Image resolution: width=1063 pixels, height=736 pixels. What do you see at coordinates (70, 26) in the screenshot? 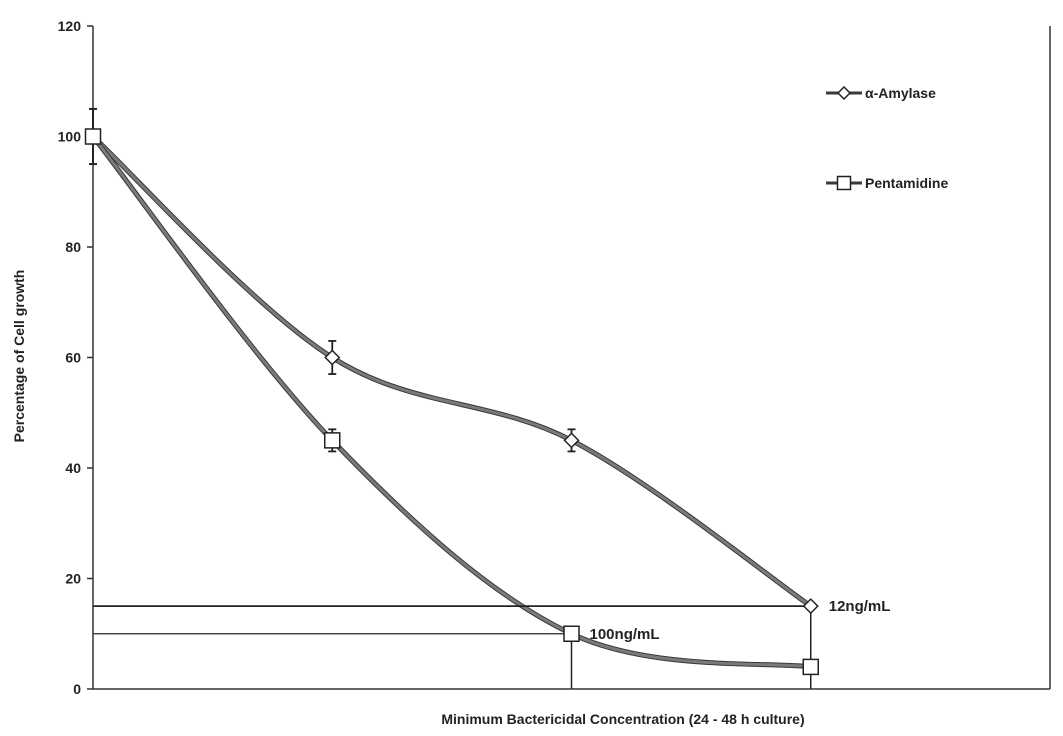
I see `y-tick-label: 120` at bounding box center [70, 26].